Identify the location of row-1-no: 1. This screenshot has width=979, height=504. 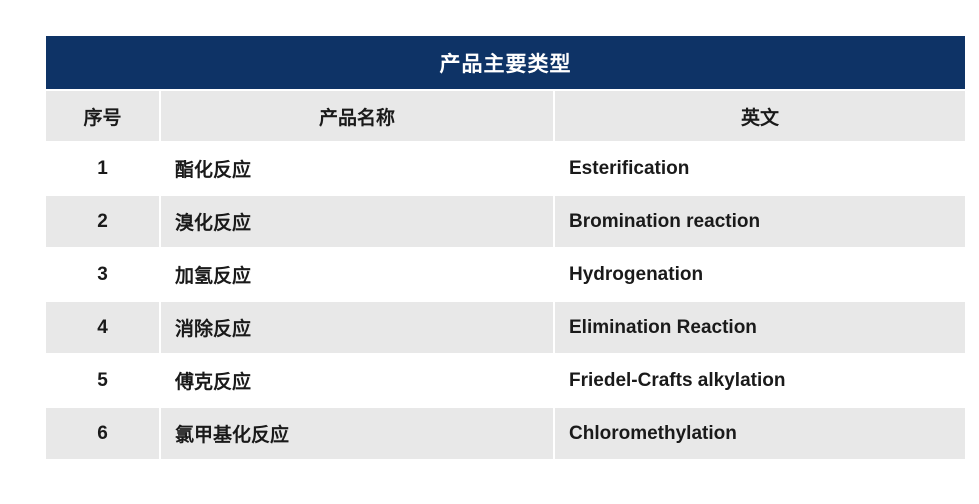
(102, 168).